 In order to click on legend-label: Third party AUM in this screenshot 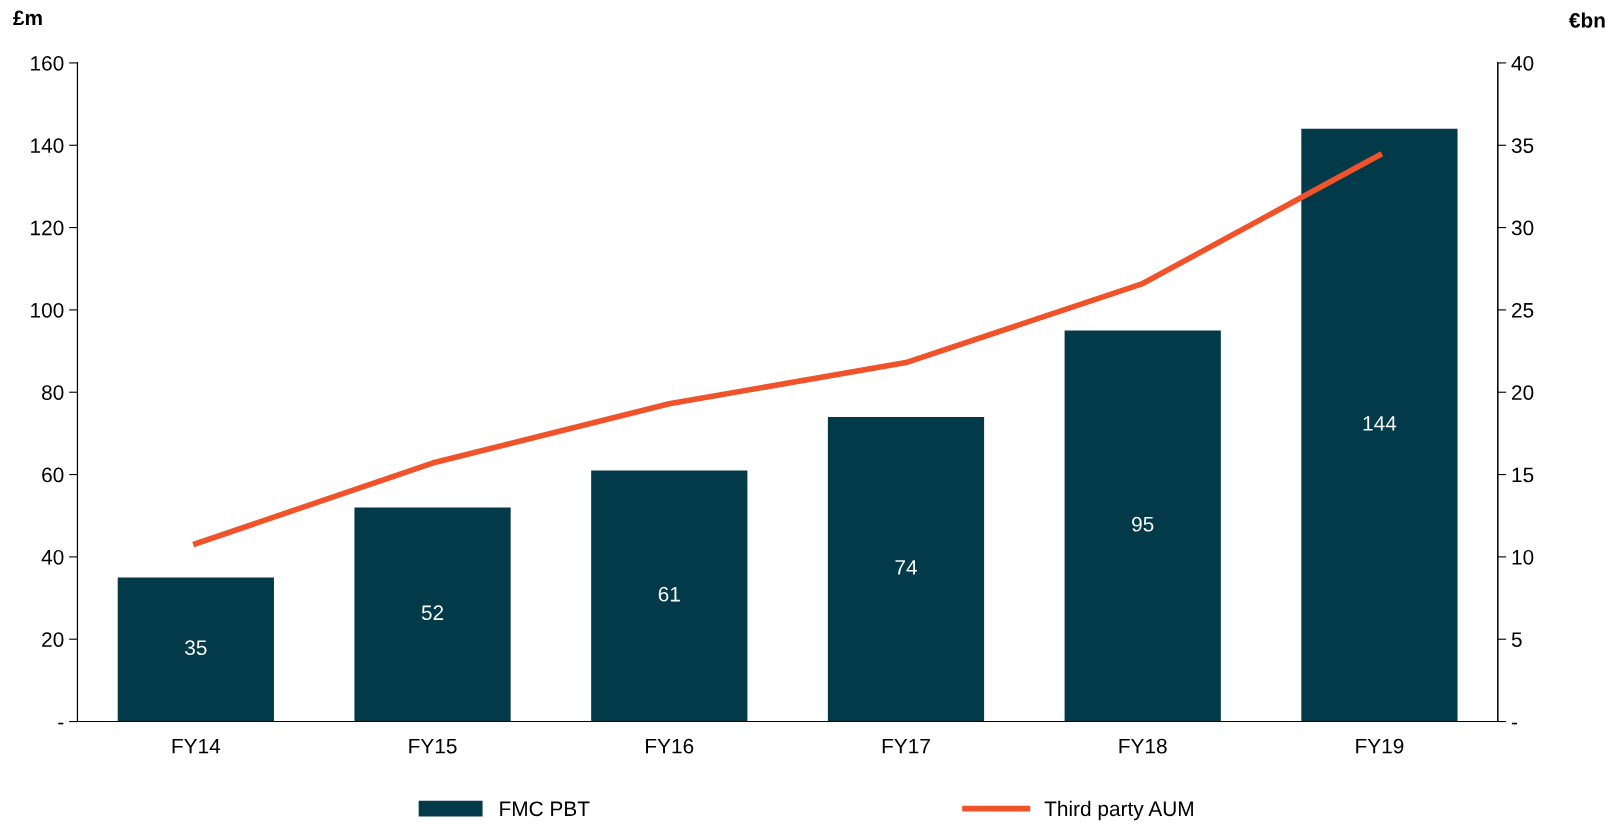, I will do `click(1118, 810)`.